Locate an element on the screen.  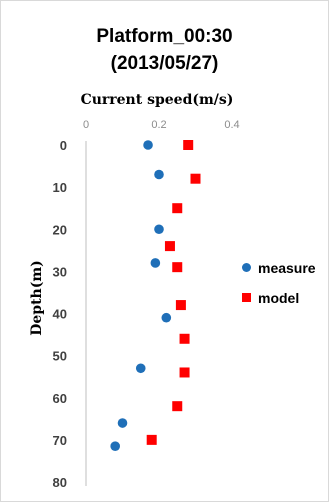
legend: measure model is located at coordinates (279, 283).